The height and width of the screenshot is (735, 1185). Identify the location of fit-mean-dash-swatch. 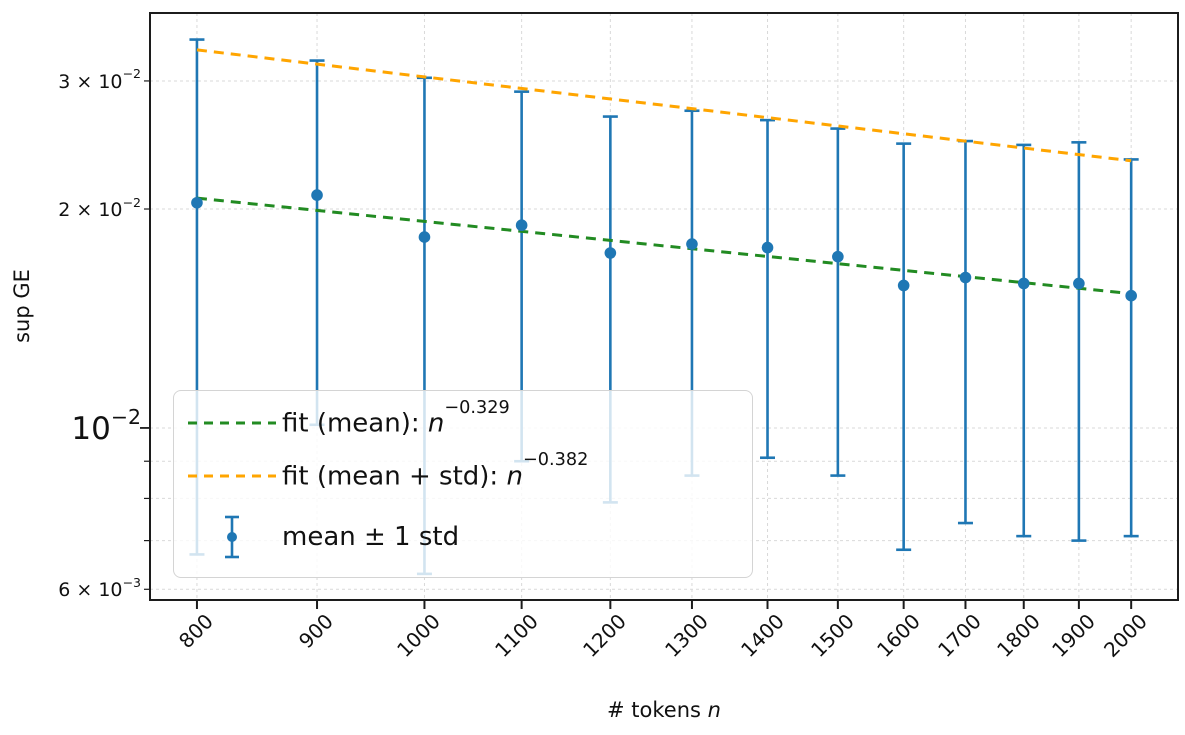
(232, 423).